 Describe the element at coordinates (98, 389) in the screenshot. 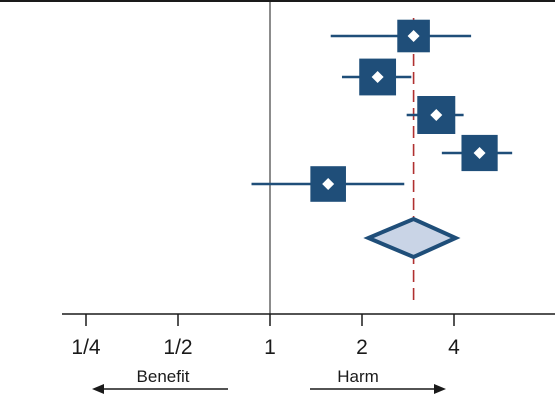

I see `benefit-arrowhead` at that location.